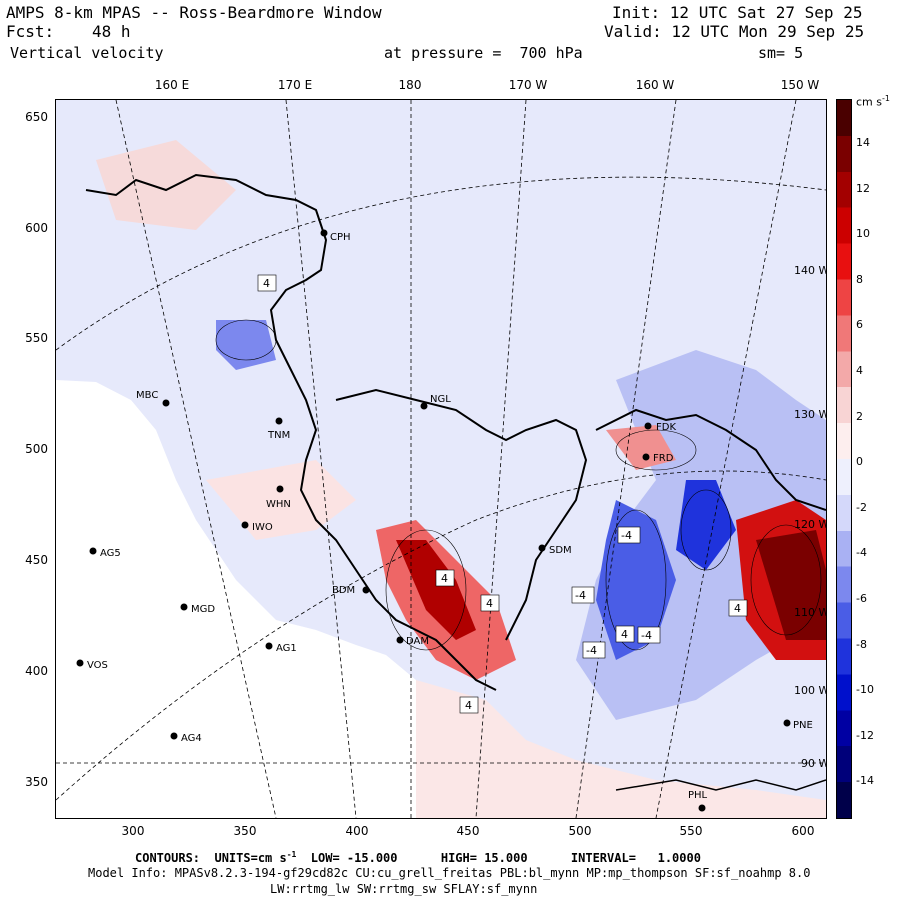  What do you see at coordinates (166, 403) in the screenshot?
I see `station-dot-mbc` at bounding box center [166, 403].